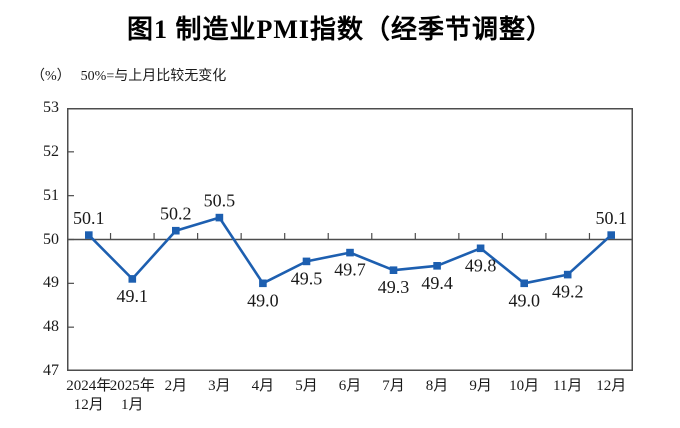 This screenshot has height=428, width=680. Describe the element at coordinates (133, 296) in the screenshot. I see `data-point-label: 49.1` at that location.